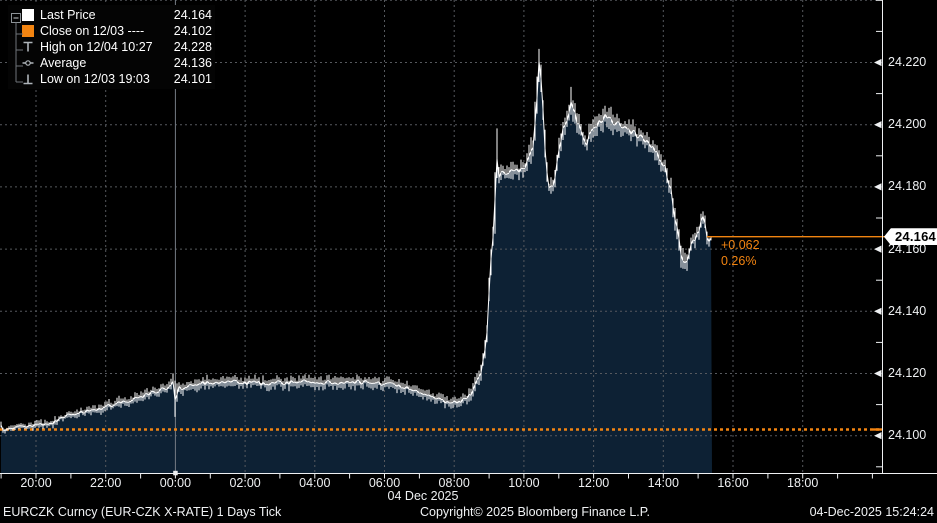  Describe the element at coordinates (68, 15) in the screenshot. I see `legend-label: Last Price` at that location.